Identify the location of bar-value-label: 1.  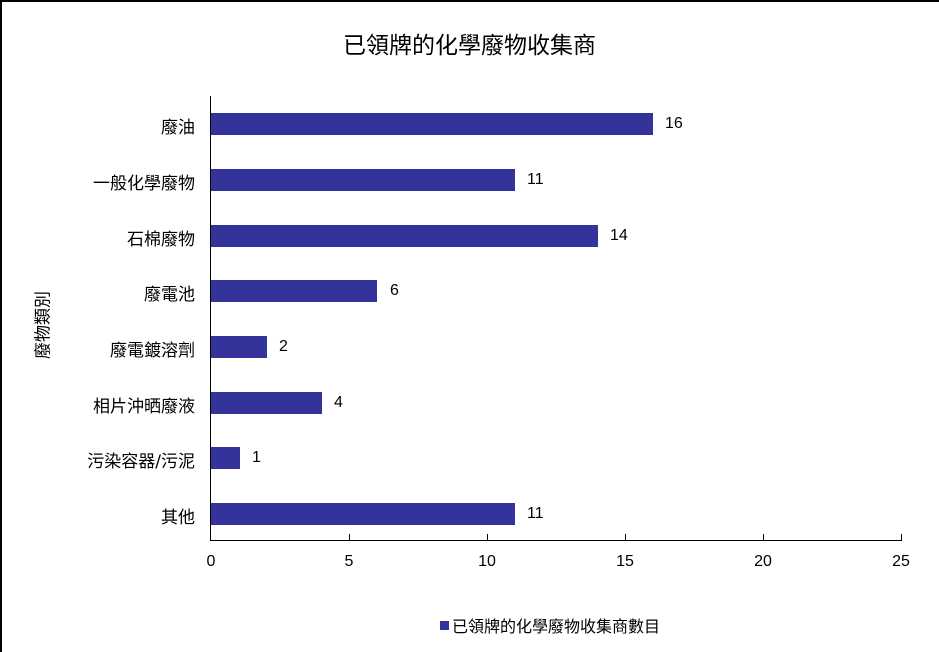
(256, 457).